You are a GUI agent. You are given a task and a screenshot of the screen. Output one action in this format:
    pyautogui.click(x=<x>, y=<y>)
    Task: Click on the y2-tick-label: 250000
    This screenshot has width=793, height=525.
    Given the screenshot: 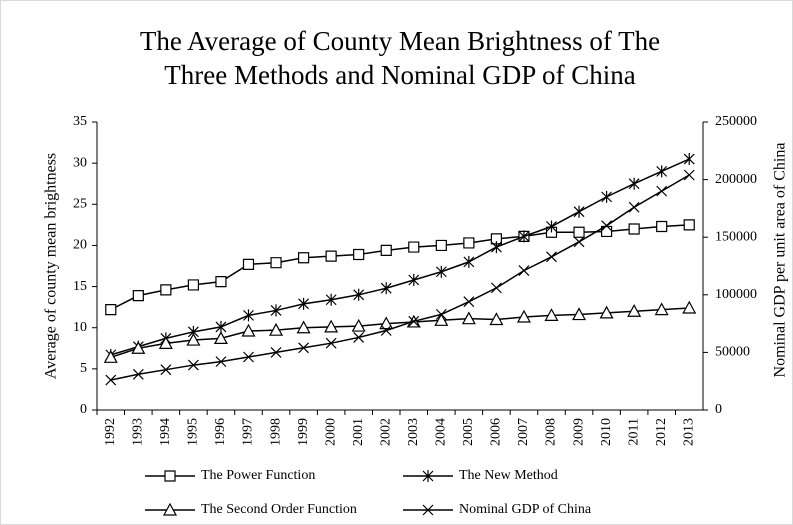 What is the action you would take?
    pyautogui.click(x=736, y=121)
    